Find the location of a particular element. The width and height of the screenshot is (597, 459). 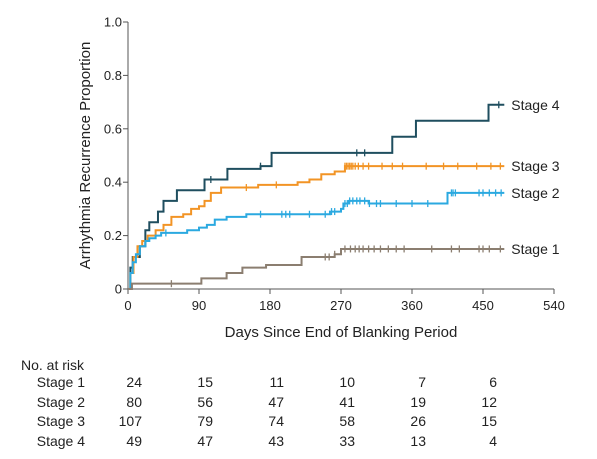

x-axis-title: Days Since End of Blanking Period is located at coordinates (341, 332).